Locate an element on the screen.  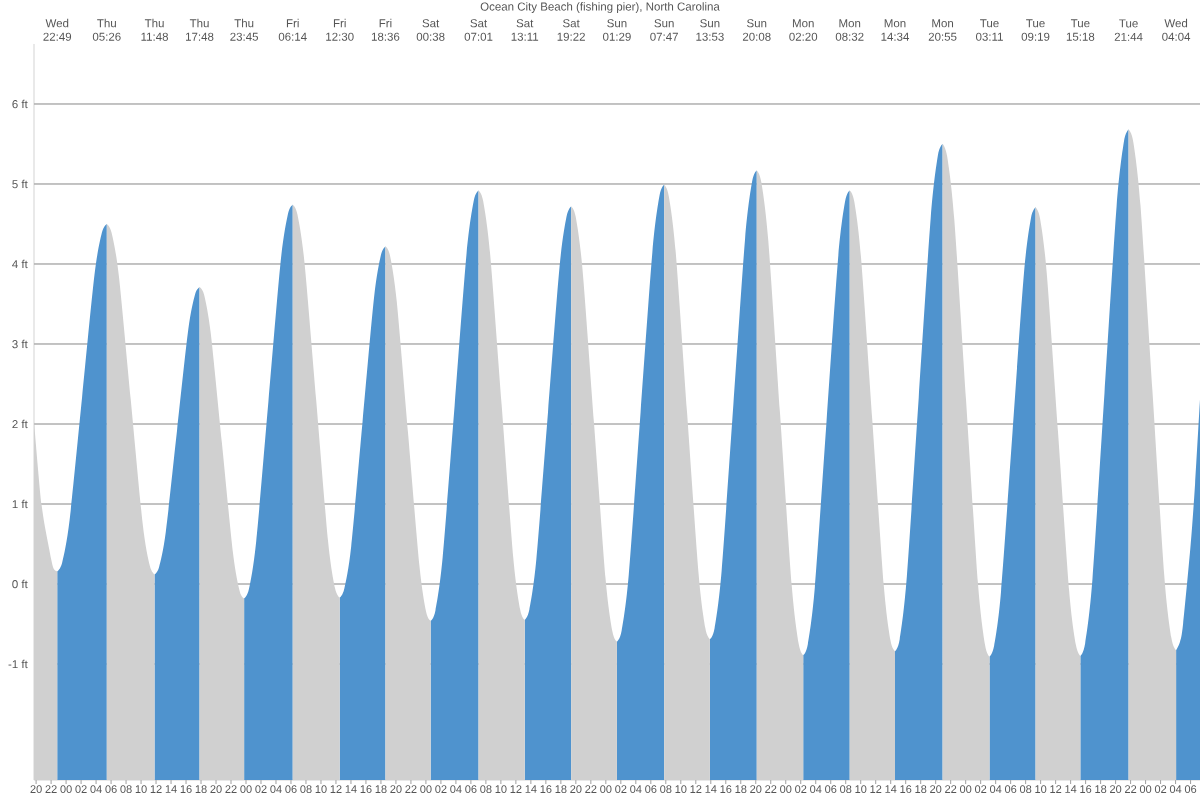
y-tick-label: 1 ft is located at coordinates (20, 504).